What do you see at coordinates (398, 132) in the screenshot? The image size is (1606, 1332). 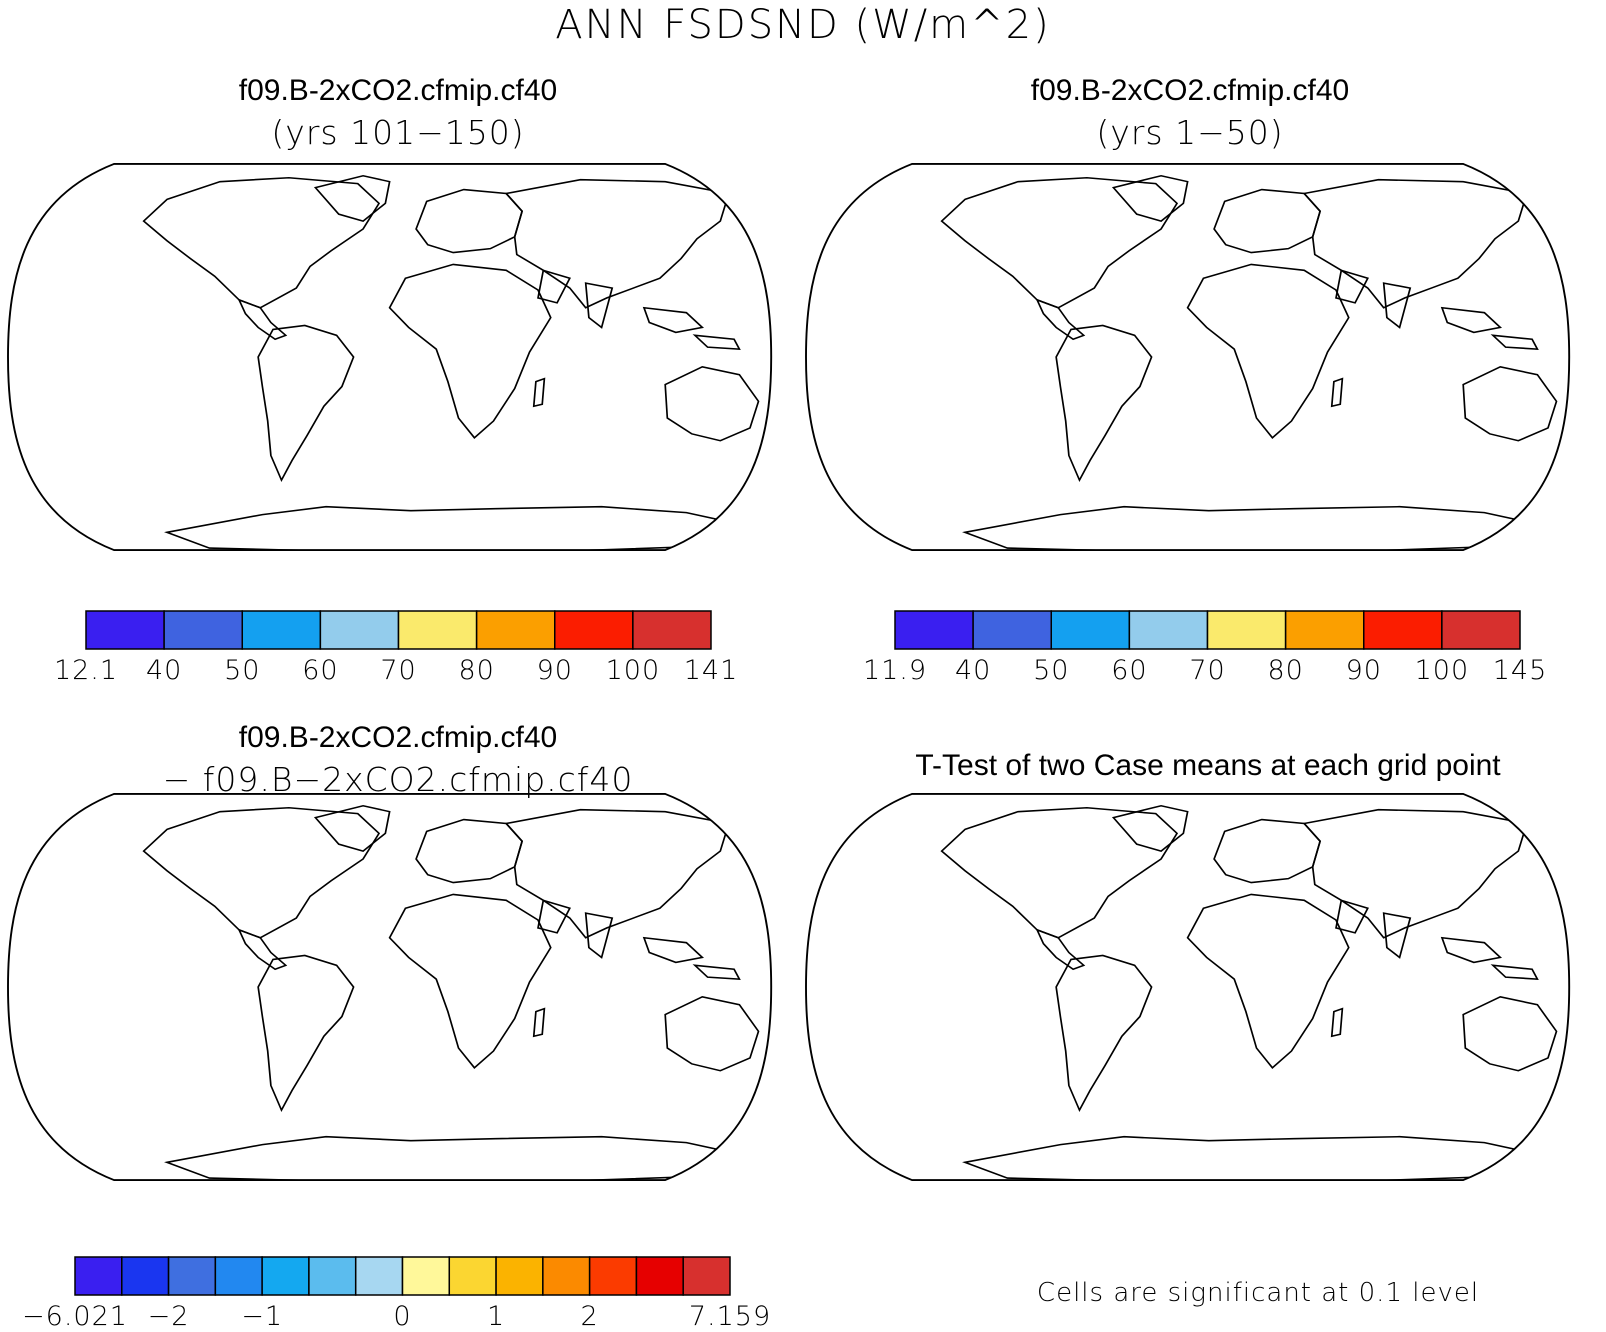 I see `panel-top-left-subtitle: (yrs 101−150)` at bounding box center [398, 132].